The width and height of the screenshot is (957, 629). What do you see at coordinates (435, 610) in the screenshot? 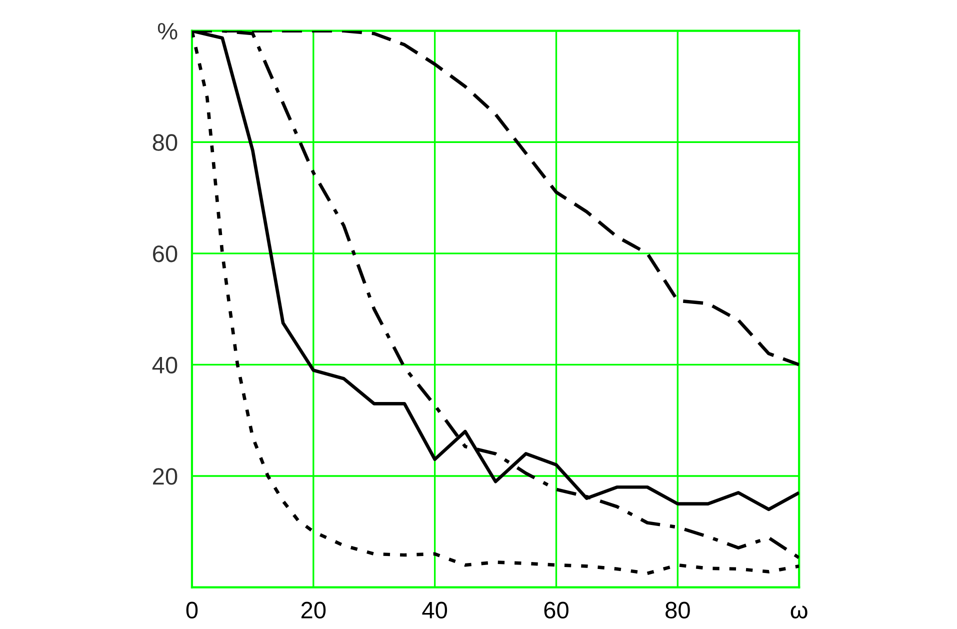
I see `x-tick-label: 40` at bounding box center [435, 610].